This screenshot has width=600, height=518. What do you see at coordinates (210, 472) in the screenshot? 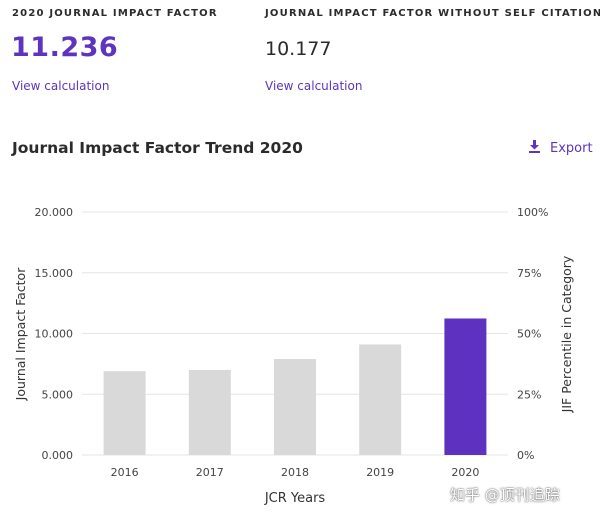
I see `x-tick-label: 2017` at bounding box center [210, 472].